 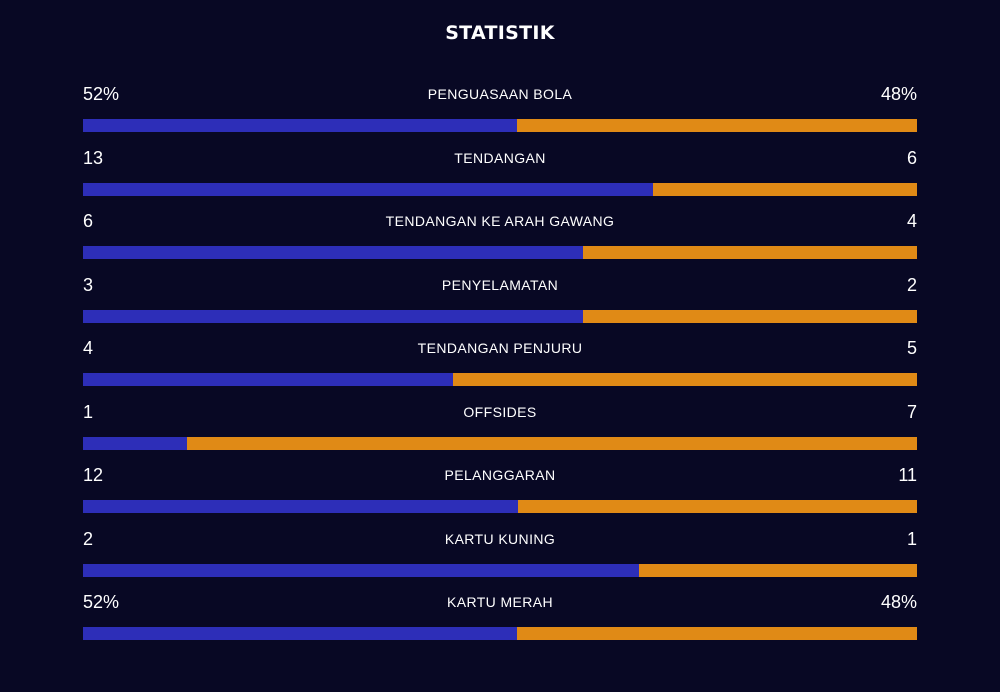 What do you see at coordinates (93, 157) in the screenshot?
I see `home-value: 13` at bounding box center [93, 157].